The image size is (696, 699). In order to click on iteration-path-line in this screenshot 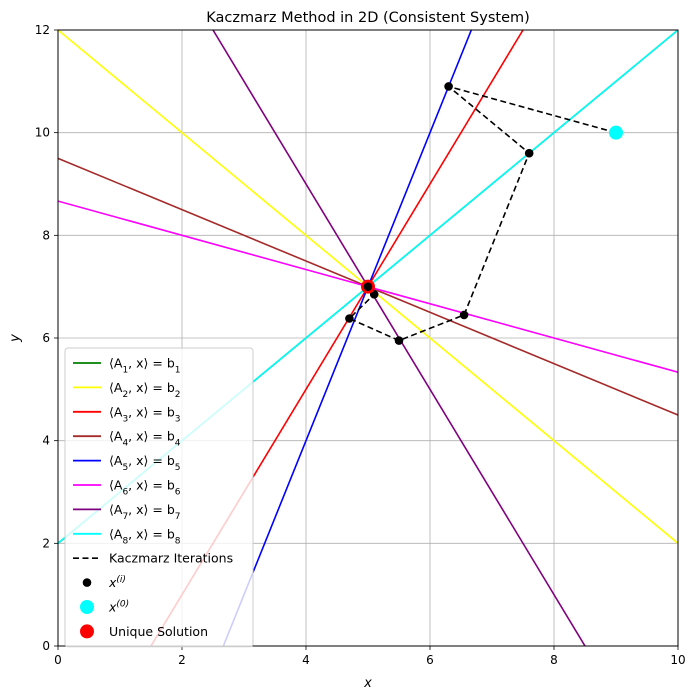, I will do `click(482, 213)`.